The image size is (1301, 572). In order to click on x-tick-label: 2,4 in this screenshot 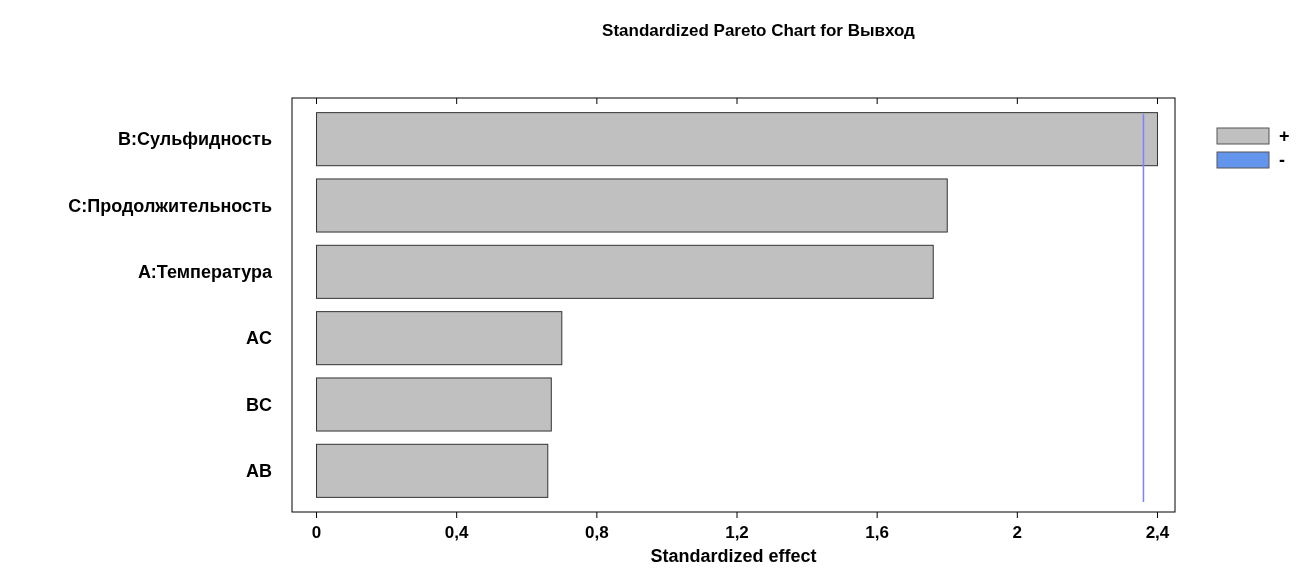, I will do `click(1157, 532)`.